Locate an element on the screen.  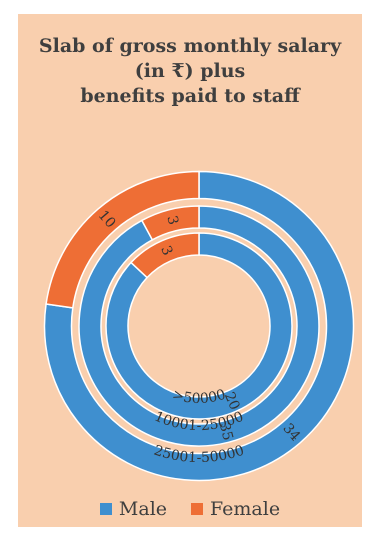
ring-50000-female-segment is located at coordinates (164, 255).